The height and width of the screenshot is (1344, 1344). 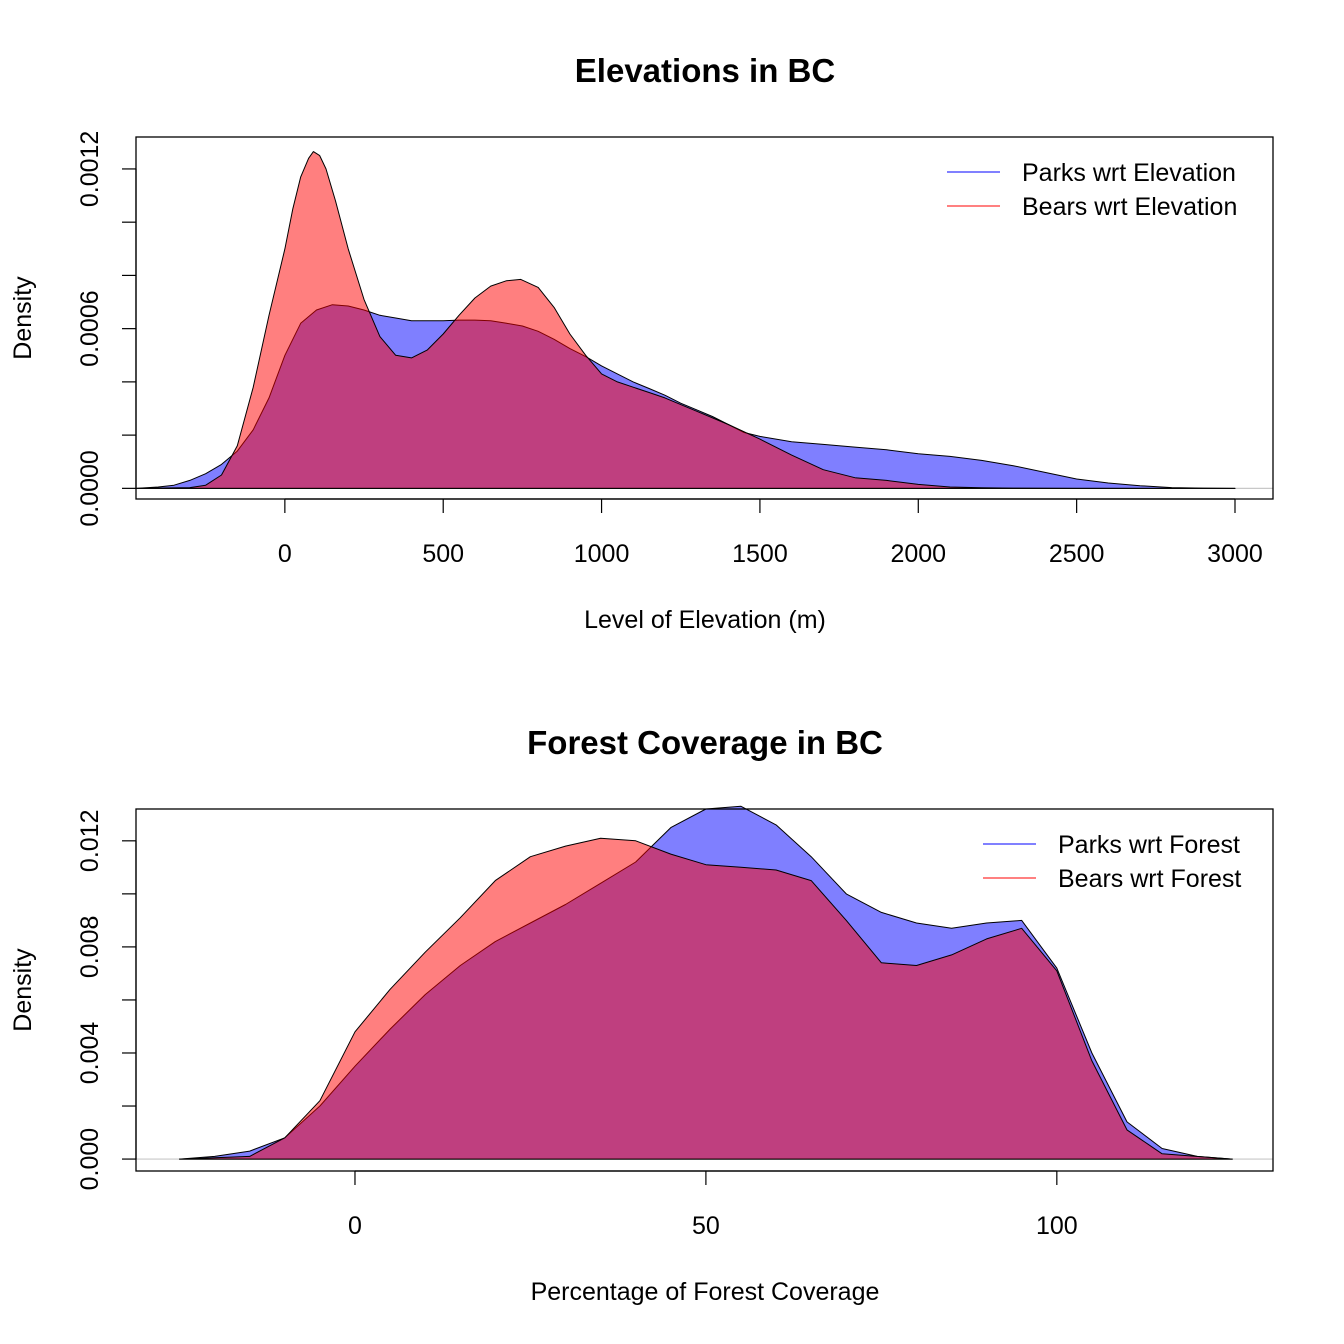 What do you see at coordinates (443, 554) in the screenshot?
I see `x-tick-label: 500` at bounding box center [443, 554].